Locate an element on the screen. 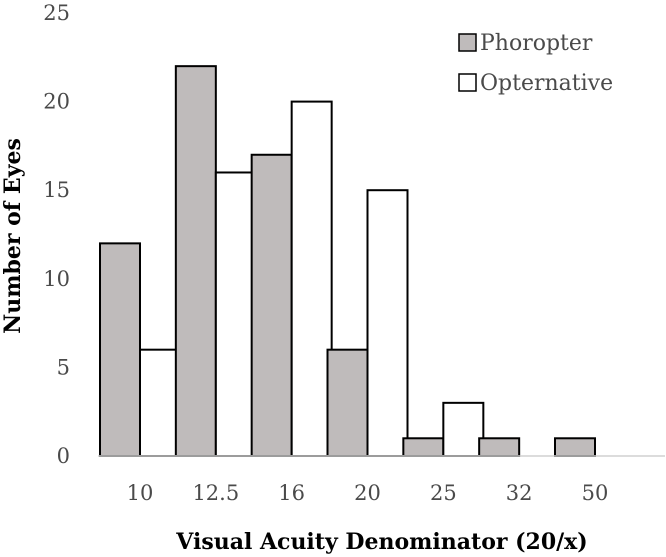  x-axis-ticks: 10 12.5 16 20 25 32 50 is located at coordinates (368, 493).